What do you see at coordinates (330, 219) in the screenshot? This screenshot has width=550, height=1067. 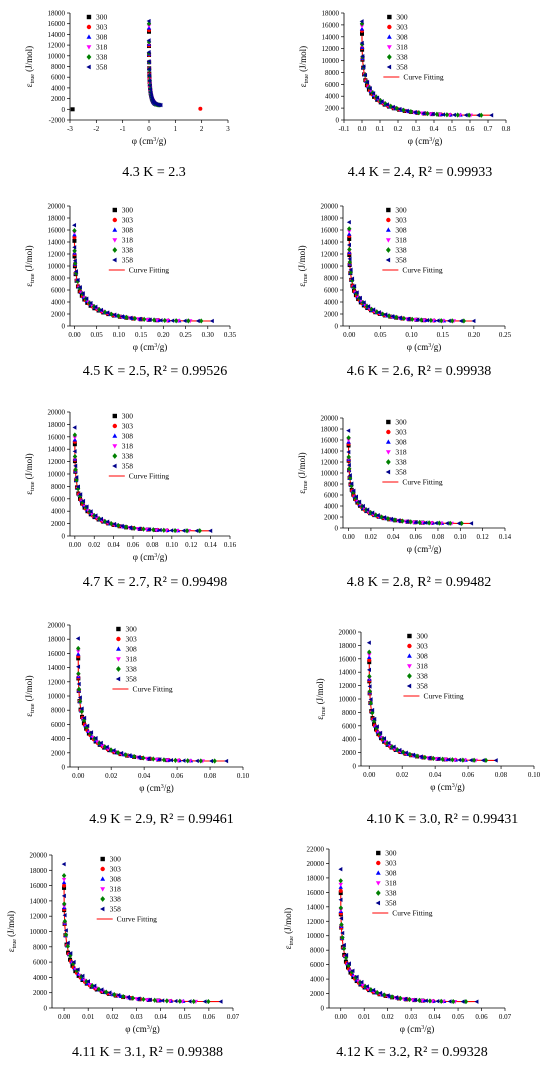 I see `y-tick-label: 18000` at bounding box center [330, 219].